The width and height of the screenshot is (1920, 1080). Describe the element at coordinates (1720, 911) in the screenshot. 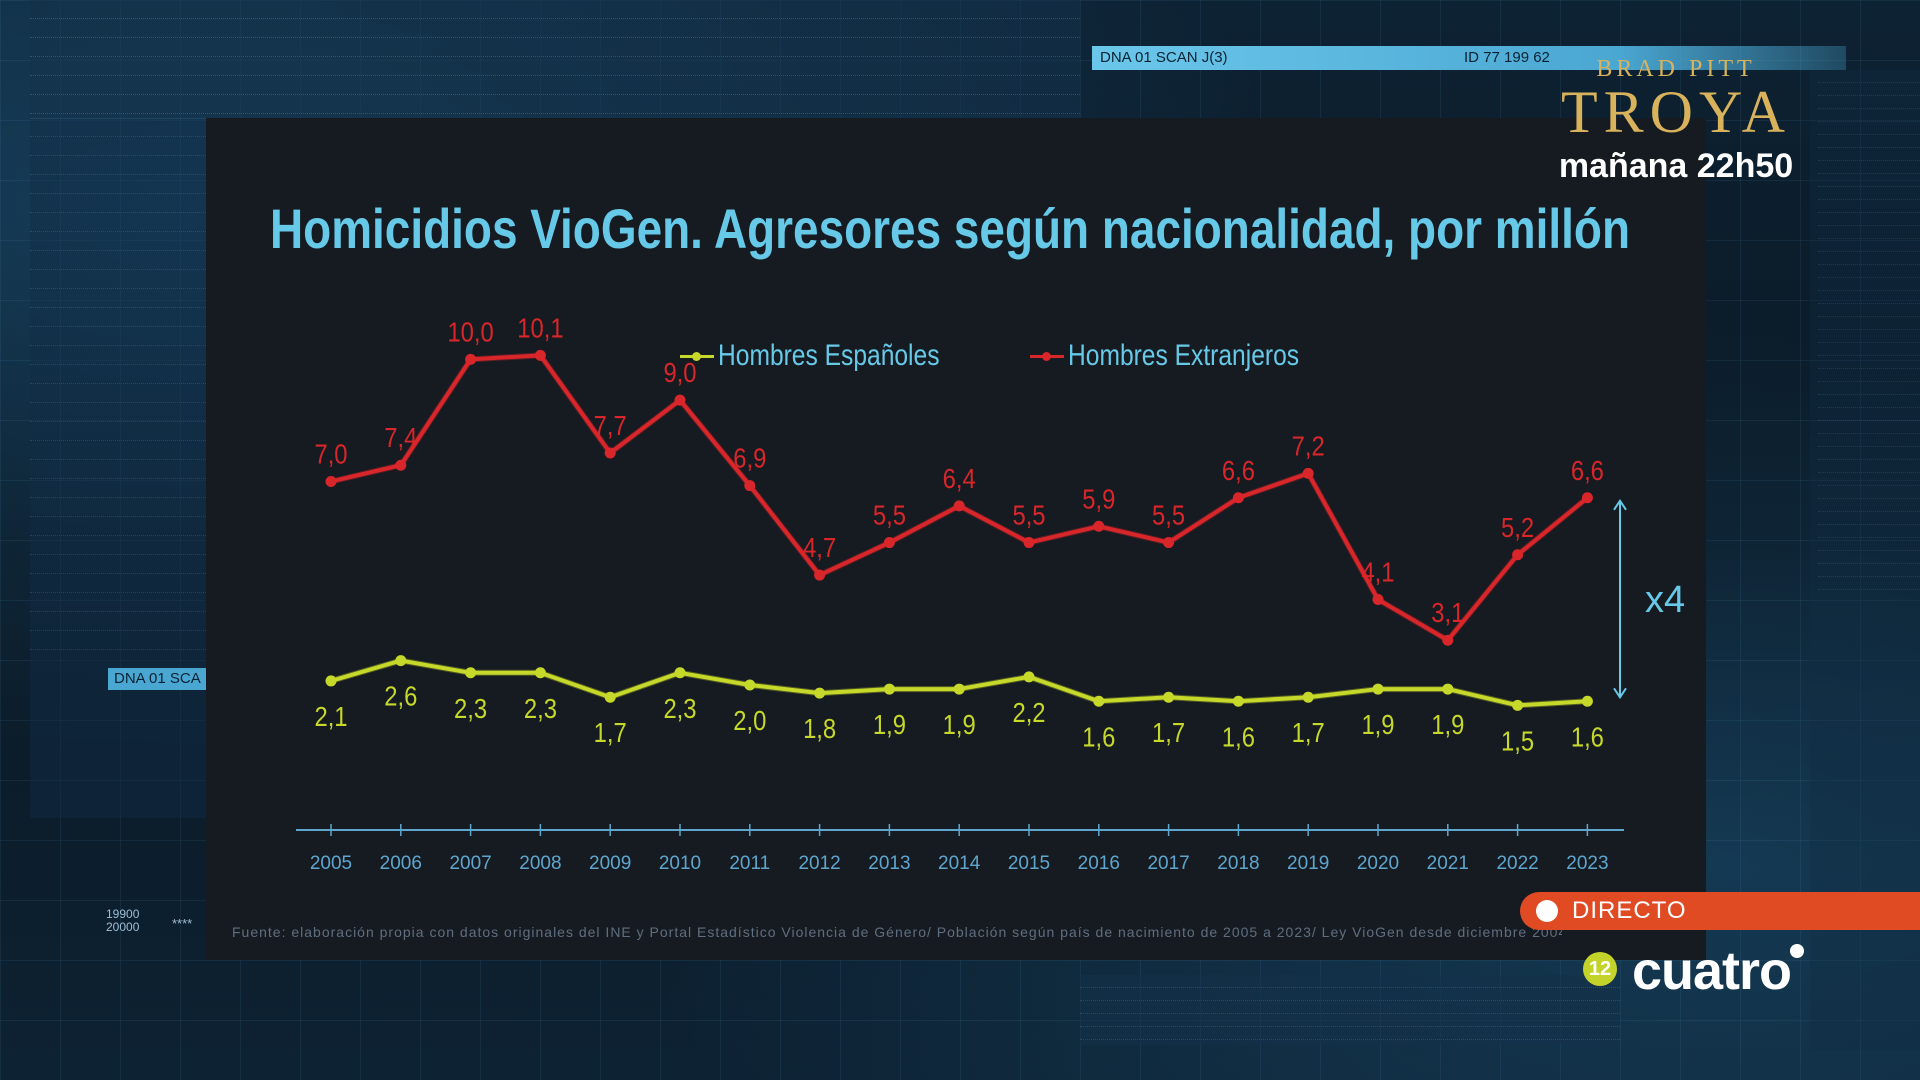

I see `live-badge: DIRECTO` at that location.